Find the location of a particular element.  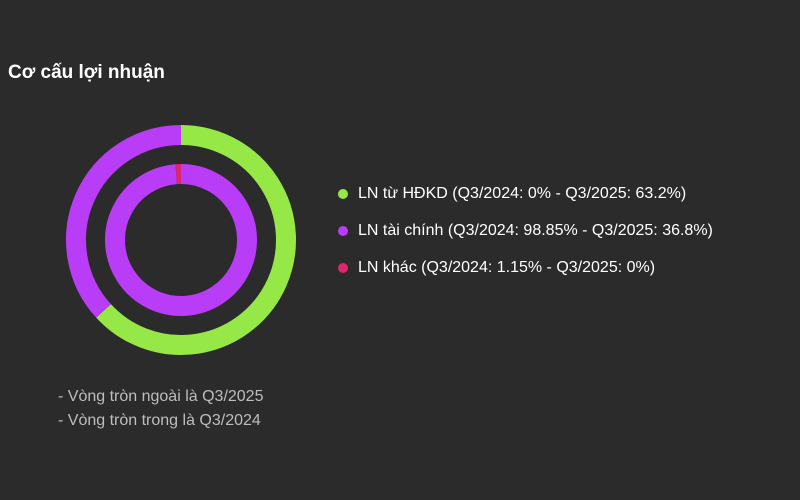

note-inner-ring: - Vòng tròn trong là Q3/2024 is located at coordinates (159, 420).